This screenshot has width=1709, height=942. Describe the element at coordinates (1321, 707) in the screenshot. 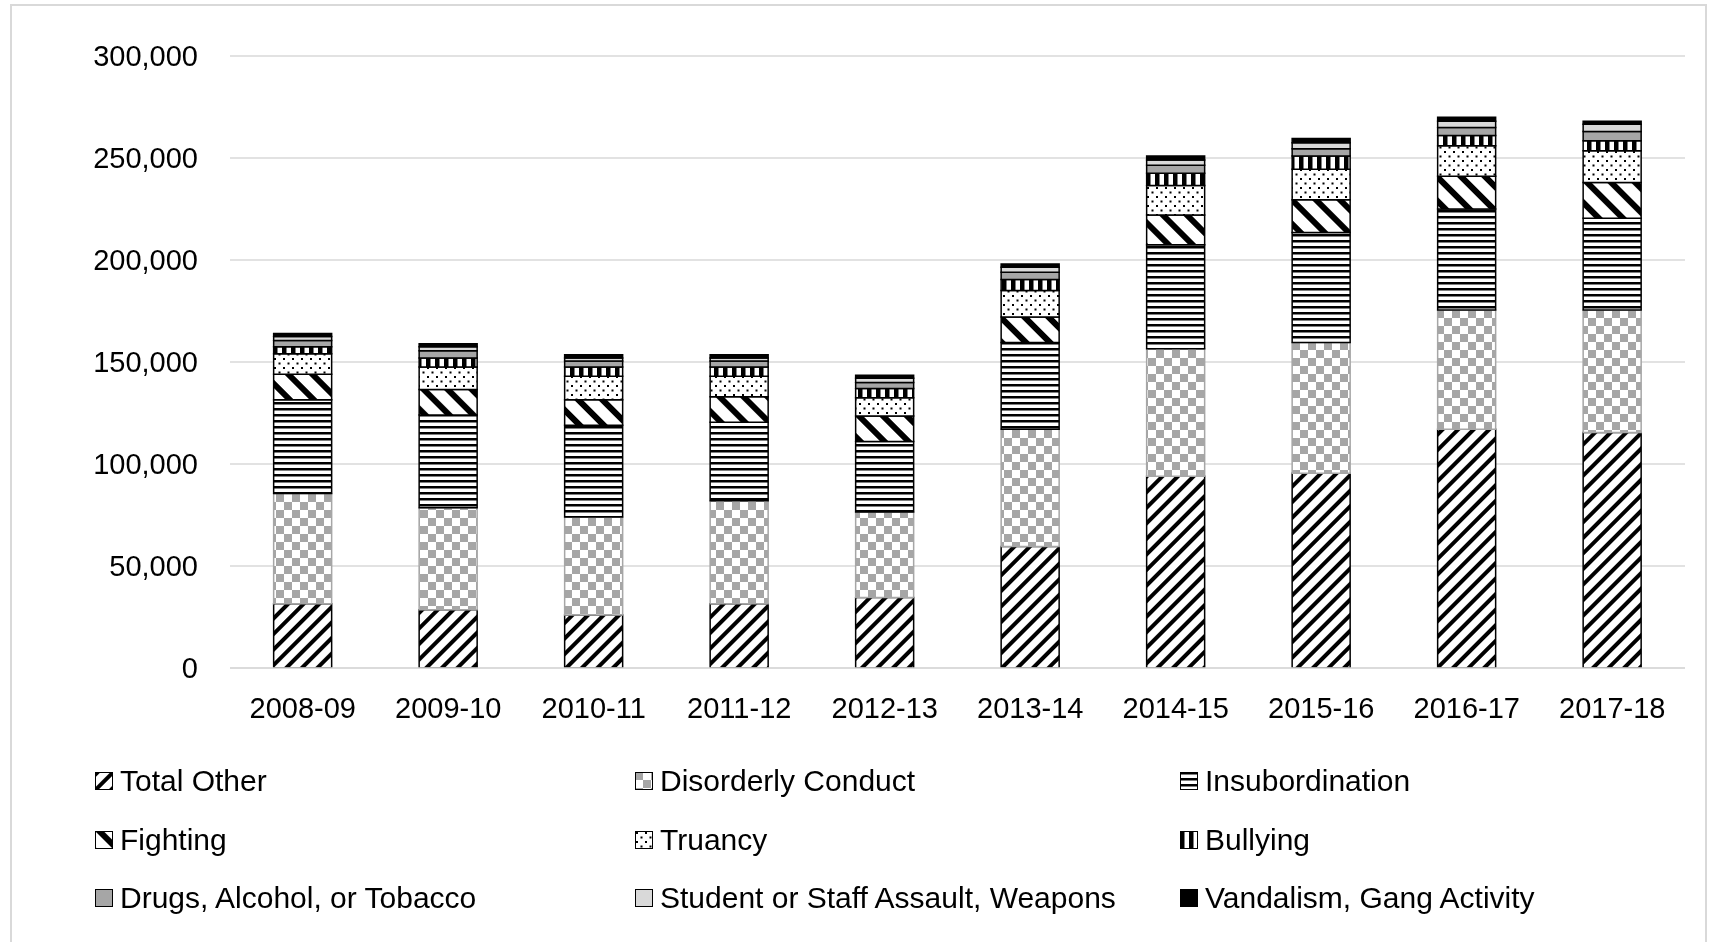

I see `x-tick-label: 2015-16` at that location.